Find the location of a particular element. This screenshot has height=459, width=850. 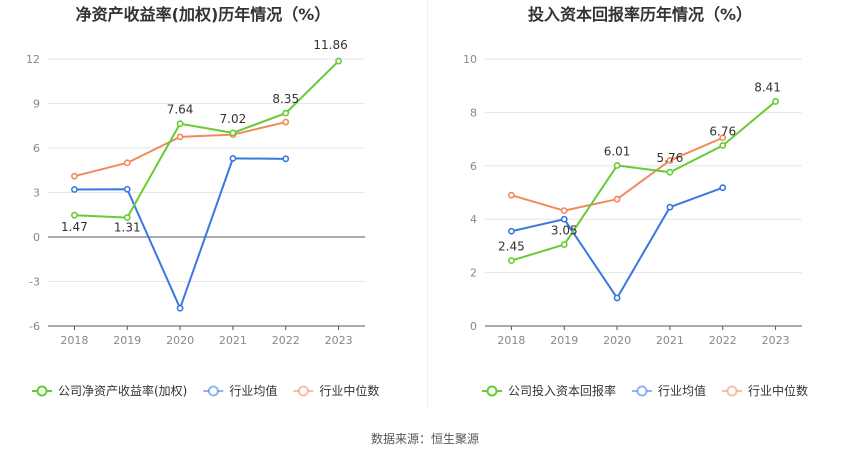

data-label: 11.86 is located at coordinates (330, 45).